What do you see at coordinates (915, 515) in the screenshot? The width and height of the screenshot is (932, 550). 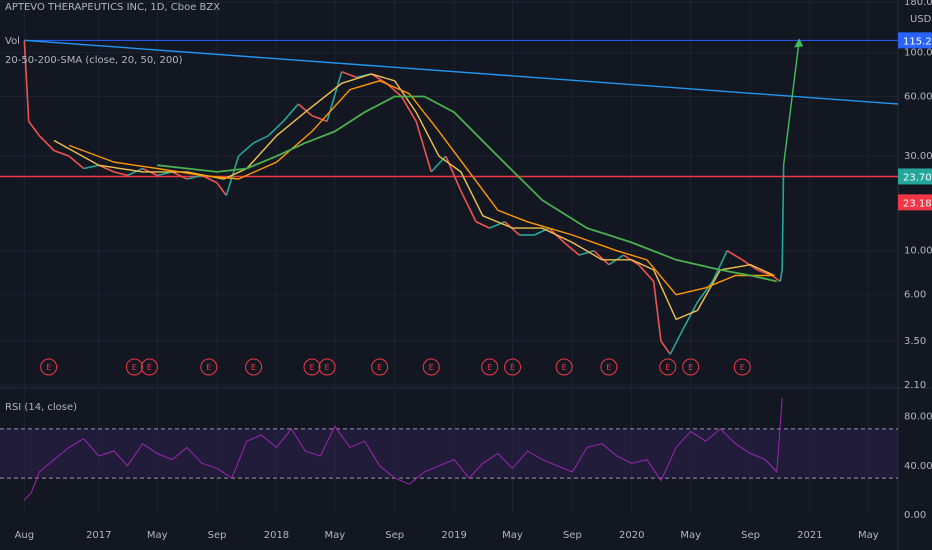 I see `rsi-tick-label: 0.00` at bounding box center [915, 515].